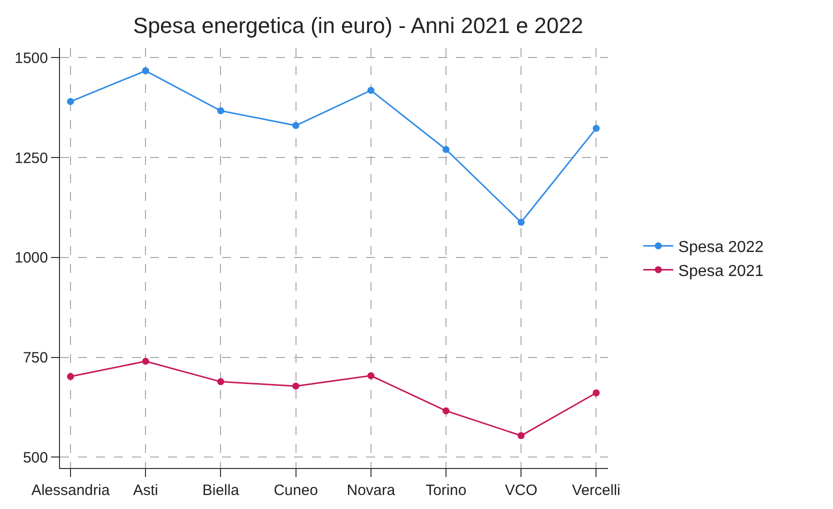  Describe the element at coordinates (446, 490) in the screenshot. I see `x-tick-label: Torino` at that location.